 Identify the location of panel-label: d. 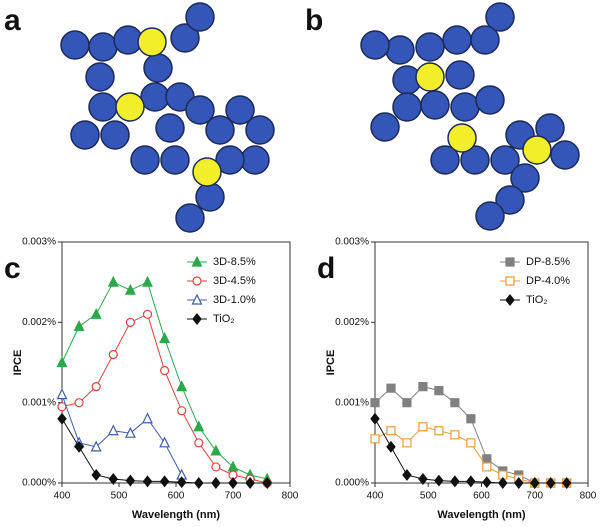
(326, 268).